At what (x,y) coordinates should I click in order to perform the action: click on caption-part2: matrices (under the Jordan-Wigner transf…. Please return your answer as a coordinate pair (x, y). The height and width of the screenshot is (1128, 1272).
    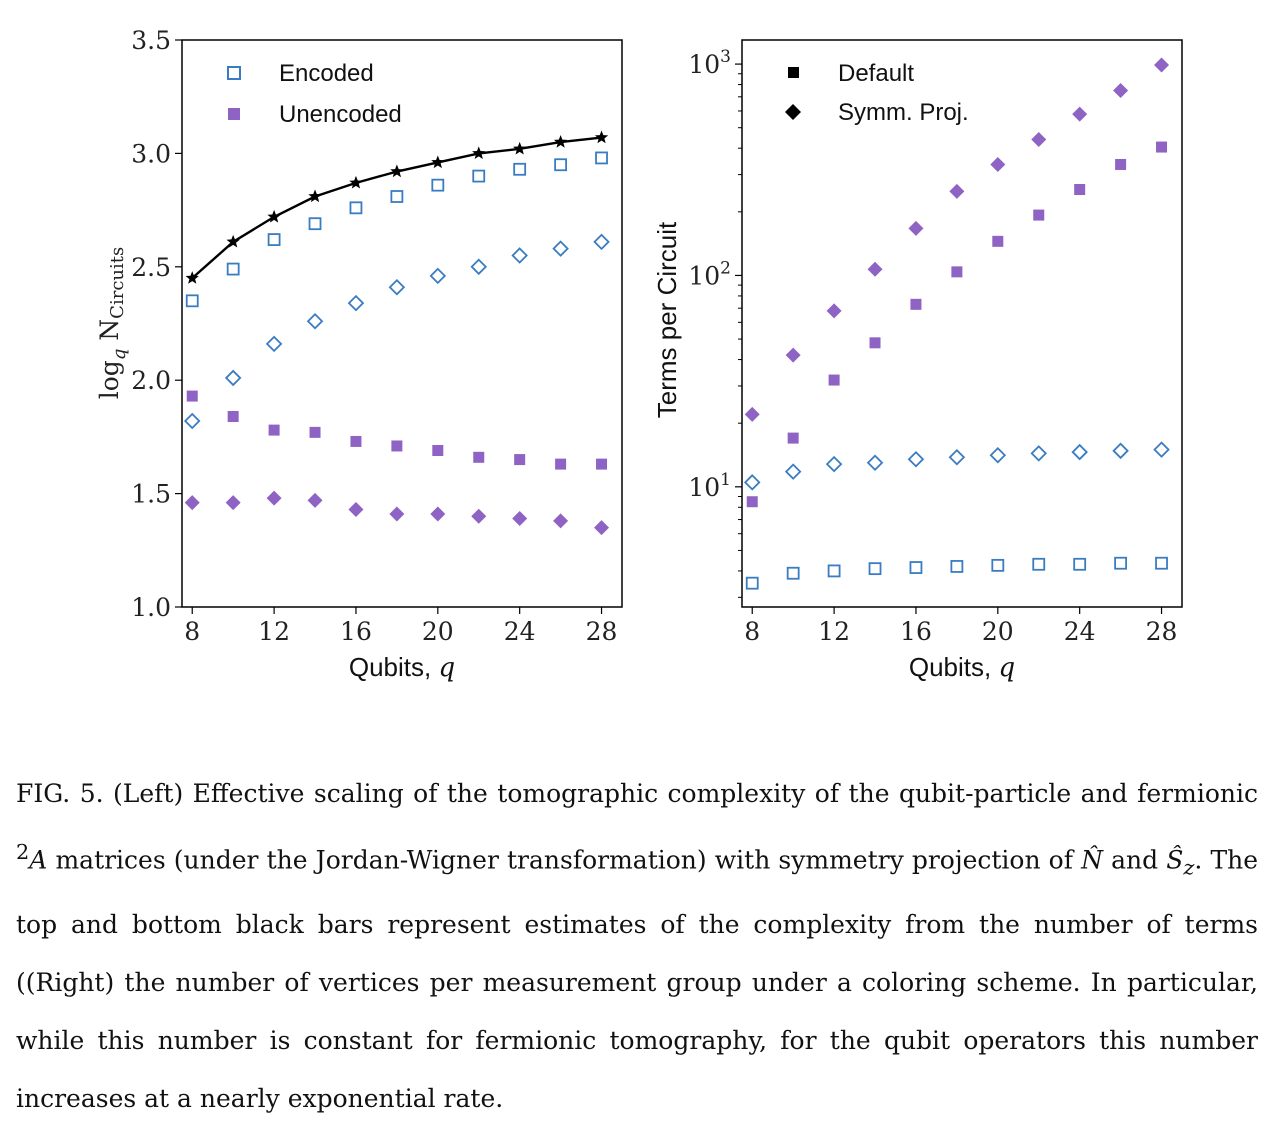
    Looking at the image, I should click on (564, 860).